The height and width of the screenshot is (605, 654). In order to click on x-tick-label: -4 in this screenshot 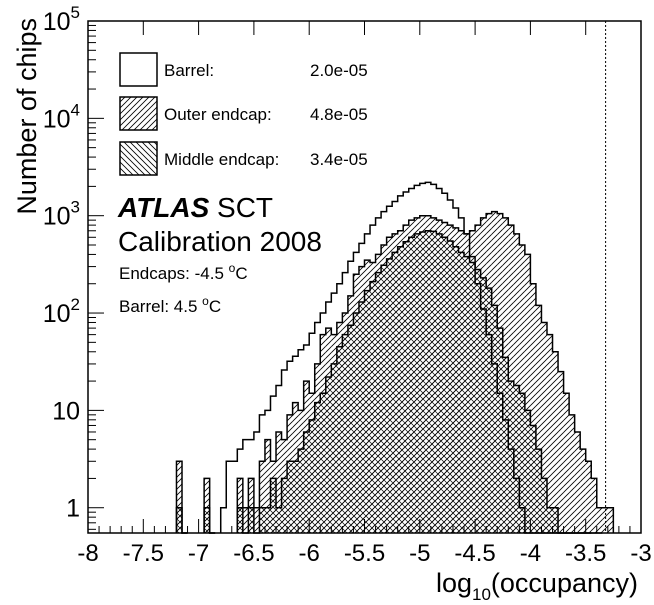, I will do `click(530, 553)`.